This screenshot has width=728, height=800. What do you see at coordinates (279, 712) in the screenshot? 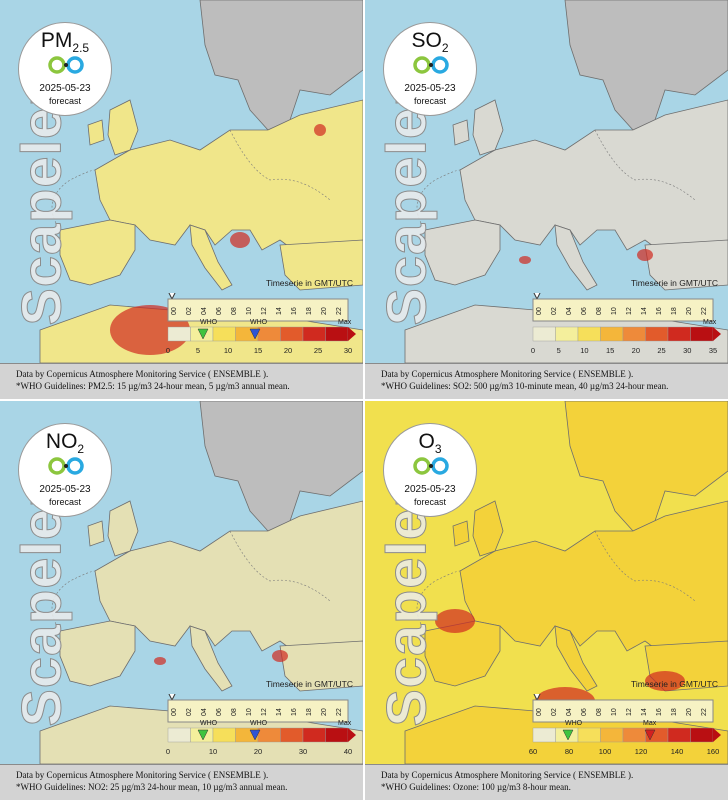
I see `hour-label: 14` at bounding box center [279, 712].